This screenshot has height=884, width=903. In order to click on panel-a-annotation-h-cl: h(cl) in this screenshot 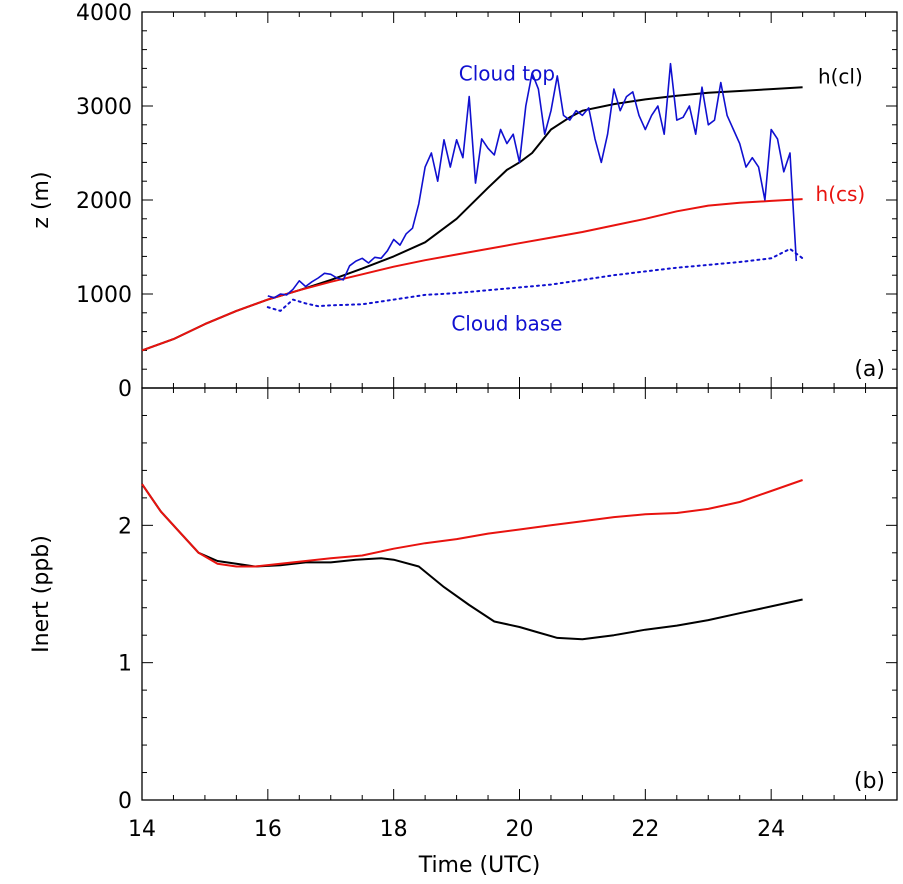, I will do `click(840, 76)`.